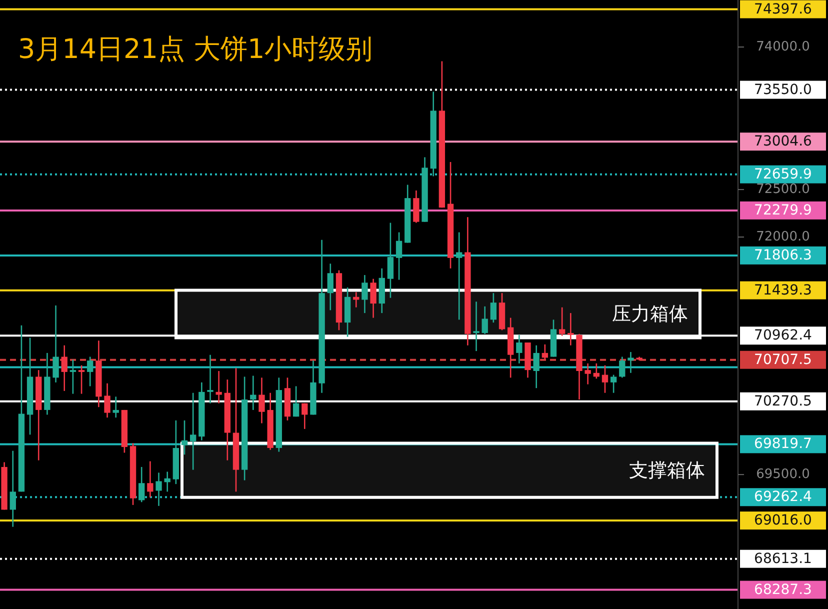 Image resolution: width=828 pixels, height=609 pixels. Describe the element at coordinates (783, 360) in the screenshot. I see `ref-line-label: 70707.5` at that location.